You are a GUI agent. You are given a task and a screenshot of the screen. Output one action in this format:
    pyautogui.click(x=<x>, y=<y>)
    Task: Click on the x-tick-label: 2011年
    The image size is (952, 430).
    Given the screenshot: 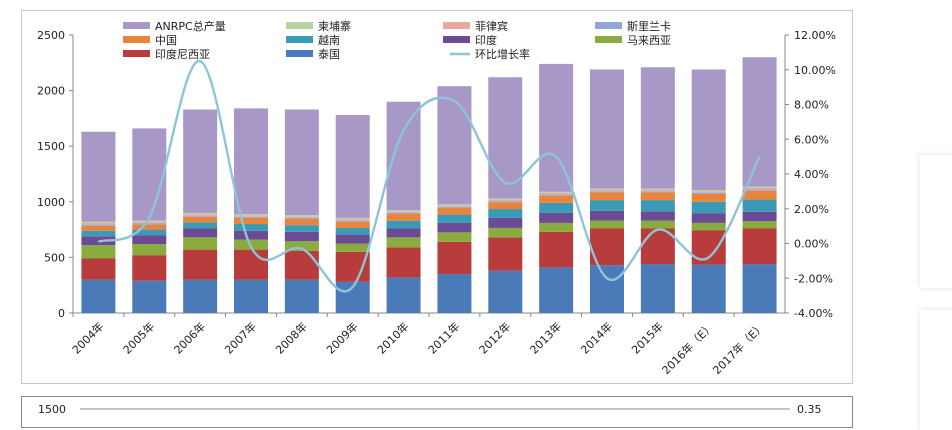 What is the action you would take?
    pyautogui.click(x=443, y=337)
    